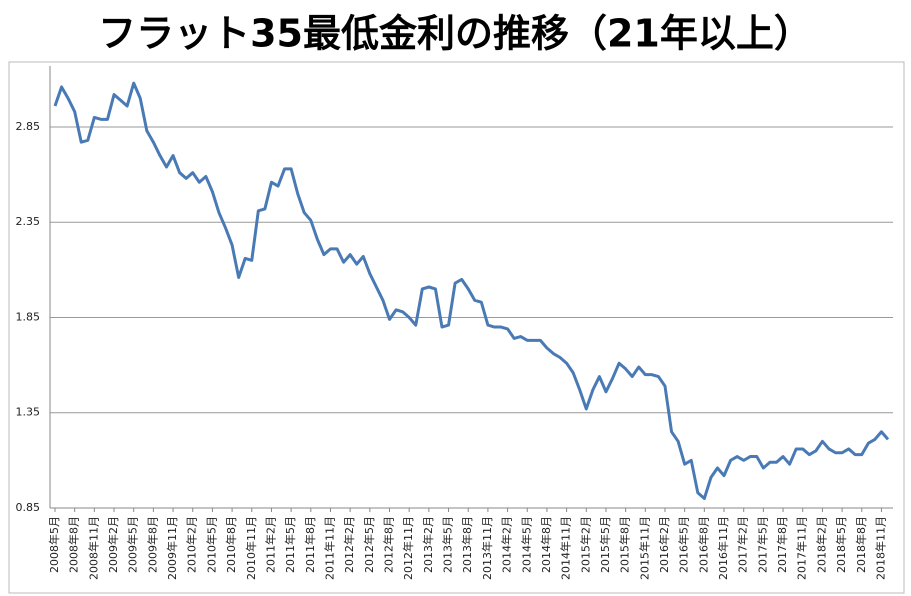 The width and height of the screenshot is (911, 596). What do you see at coordinates (507, 544) in the screenshot?
I see `x-tick-label: 2014年2月` at bounding box center [507, 544].